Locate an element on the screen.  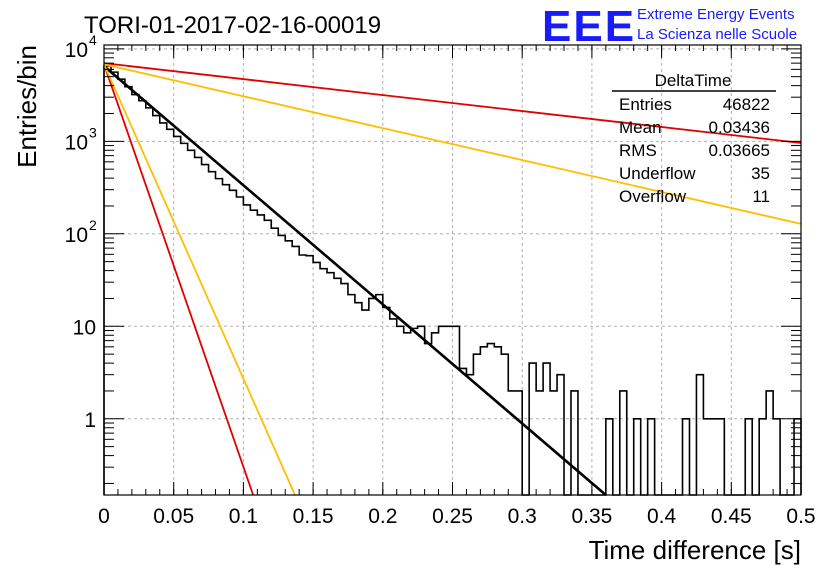
x-tick-label: 0.35 is located at coordinates (591, 516).